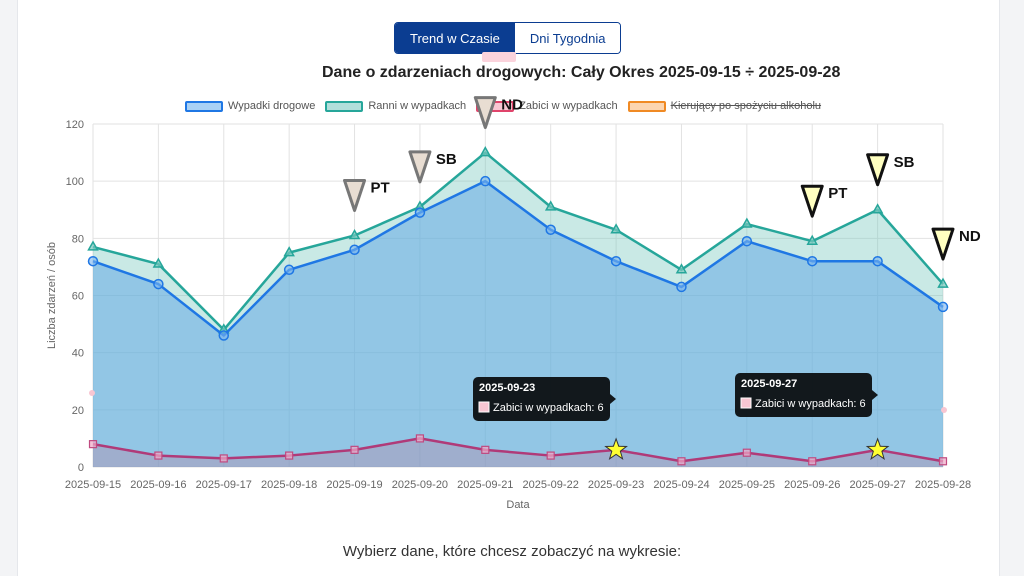 The image size is (1024, 576). I want to click on series-killed-line, so click(518, 450).